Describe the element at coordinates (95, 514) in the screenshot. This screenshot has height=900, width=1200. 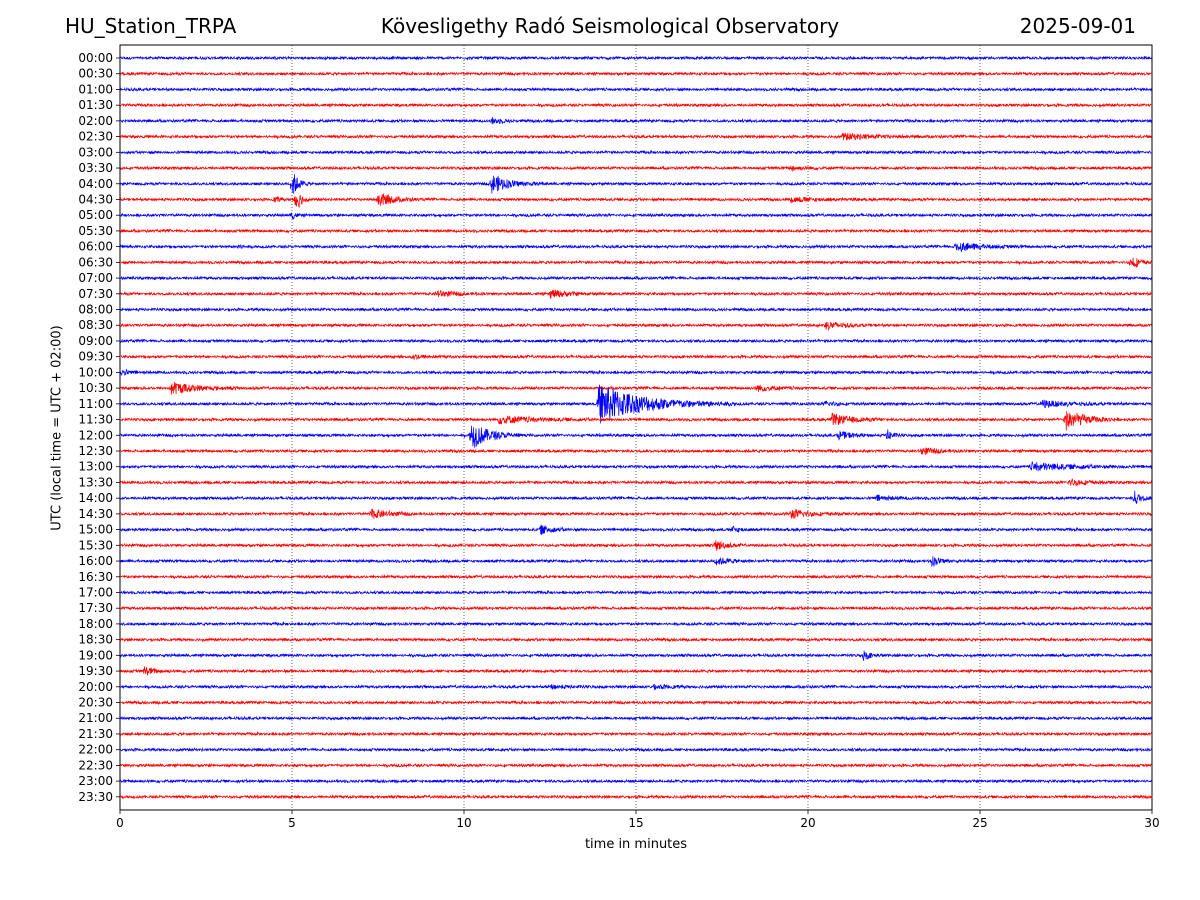
I see `y-tick-label: 14:30` at that location.